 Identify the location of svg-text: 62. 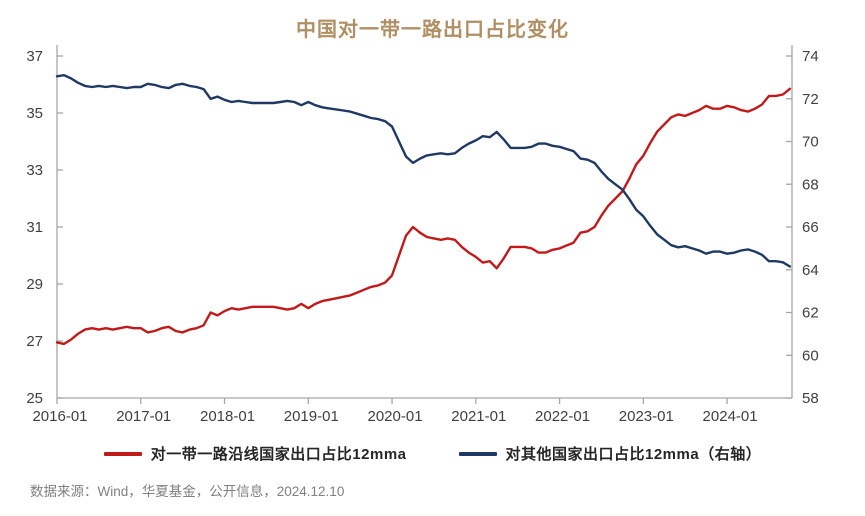
(810, 313).